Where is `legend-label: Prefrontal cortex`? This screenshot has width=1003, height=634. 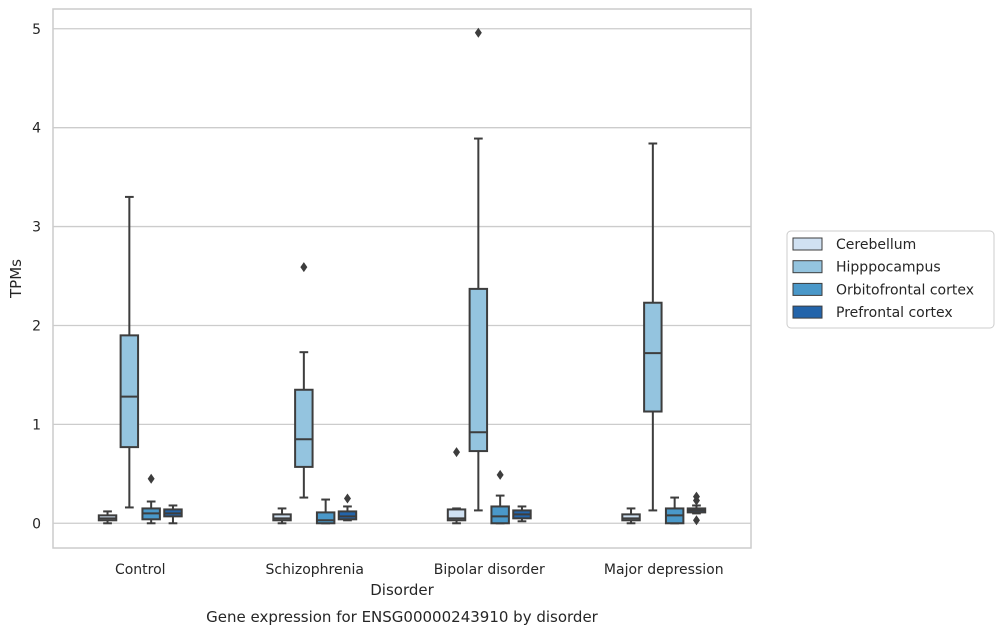
legend-label: Prefrontal cortex is located at coordinates (894, 313).